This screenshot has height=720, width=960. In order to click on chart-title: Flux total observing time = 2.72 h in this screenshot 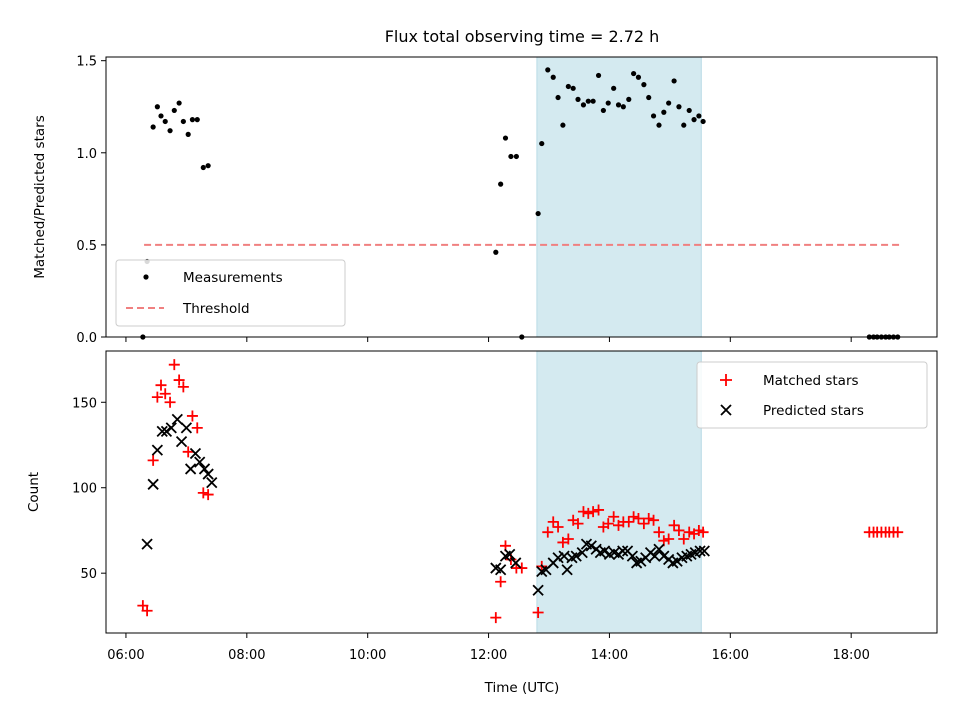, I will do `click(522, 36)`.